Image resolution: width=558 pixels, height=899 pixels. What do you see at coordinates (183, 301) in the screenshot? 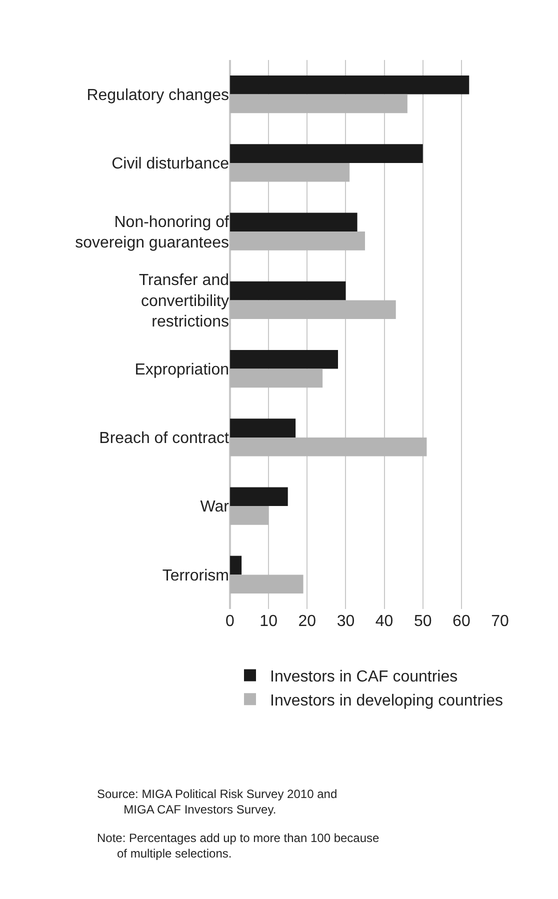
I see `y-tick-label: Transfer and convertibility restrictions` at bounding box center [183, 301].